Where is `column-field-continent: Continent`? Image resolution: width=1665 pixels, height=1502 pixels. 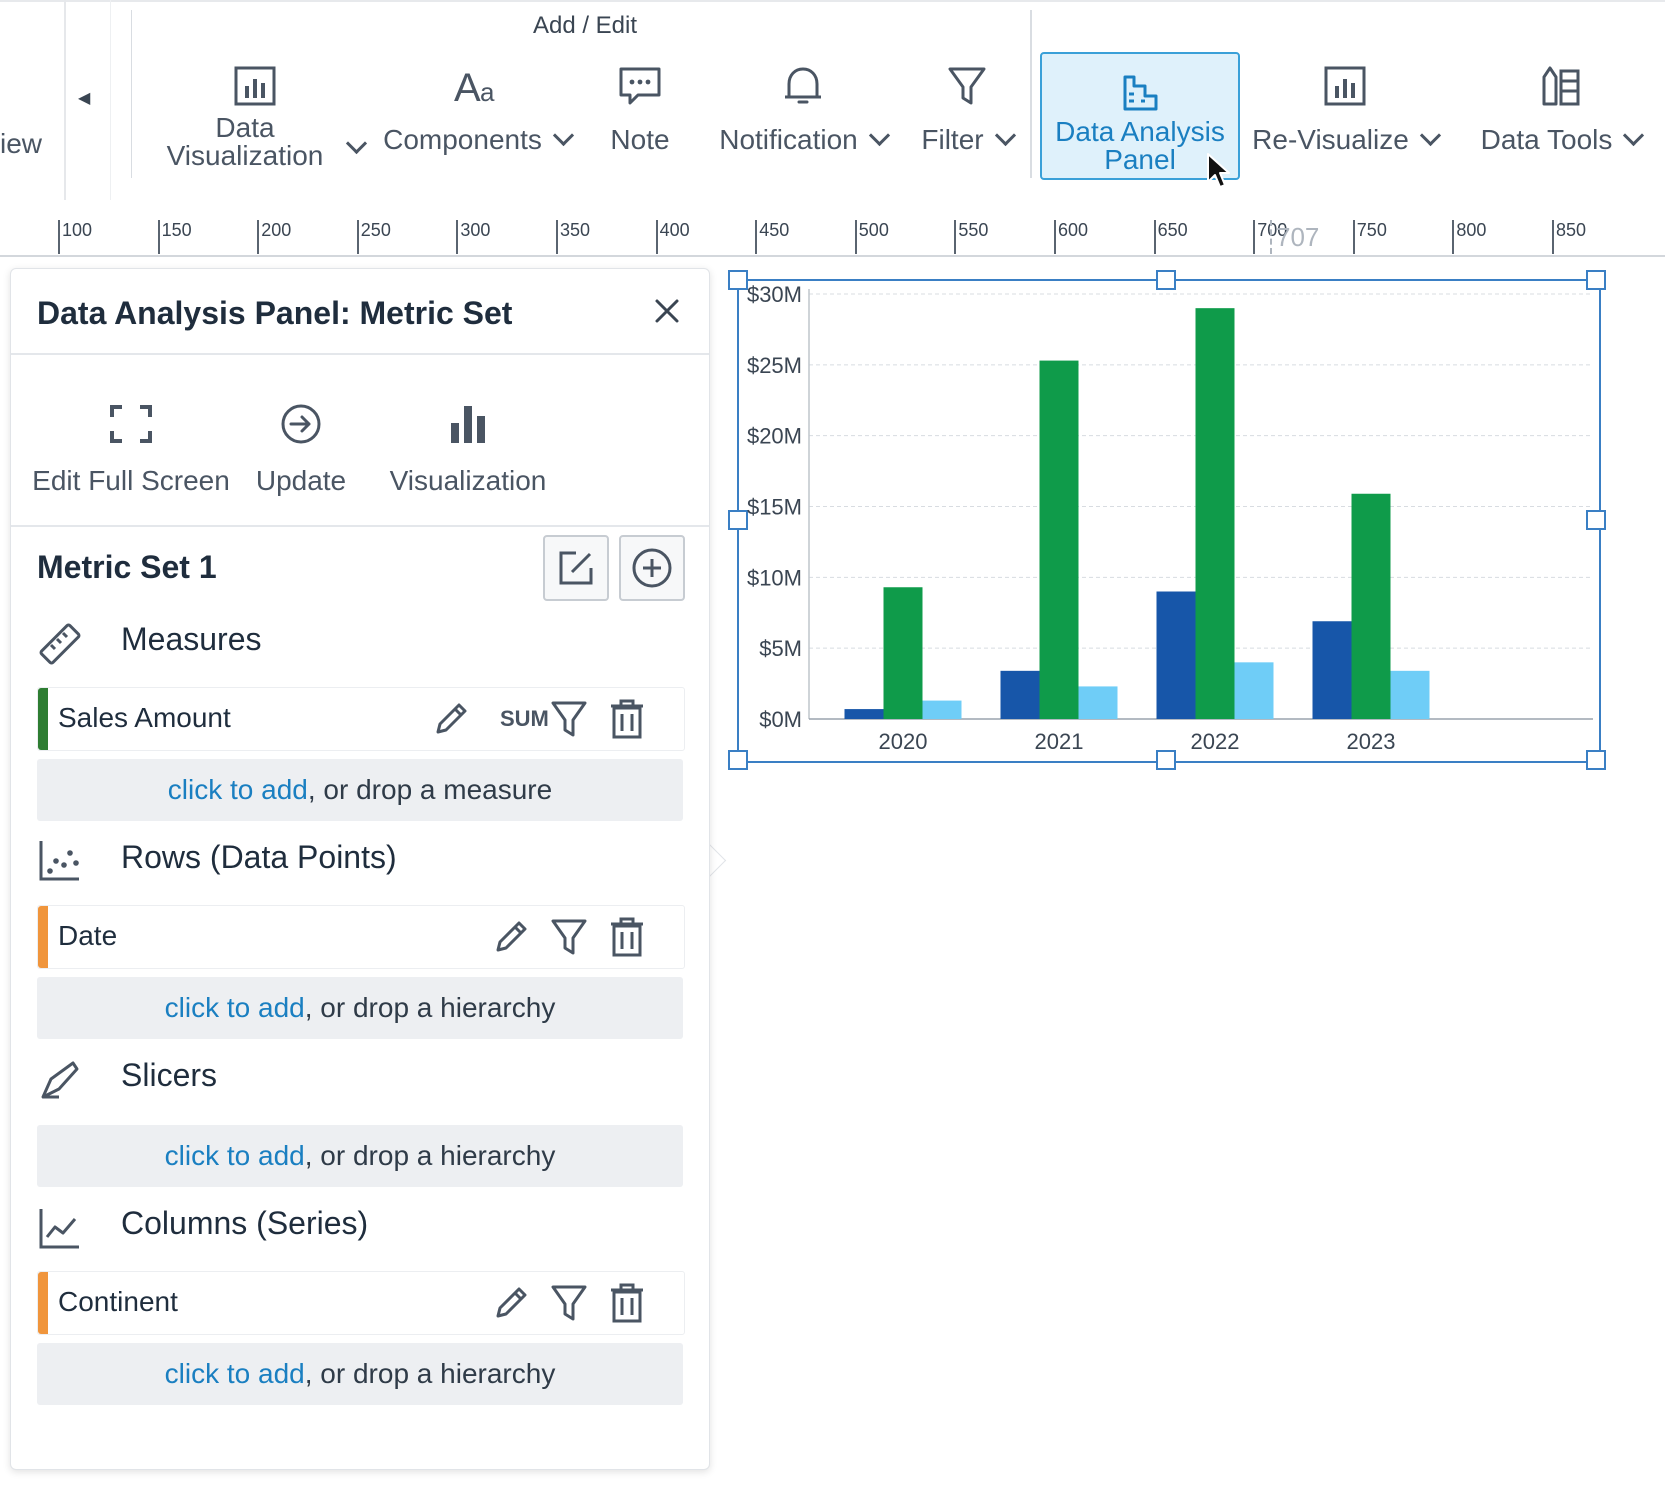
column-field-continent: Continent is located at coordinates (361, 1303).